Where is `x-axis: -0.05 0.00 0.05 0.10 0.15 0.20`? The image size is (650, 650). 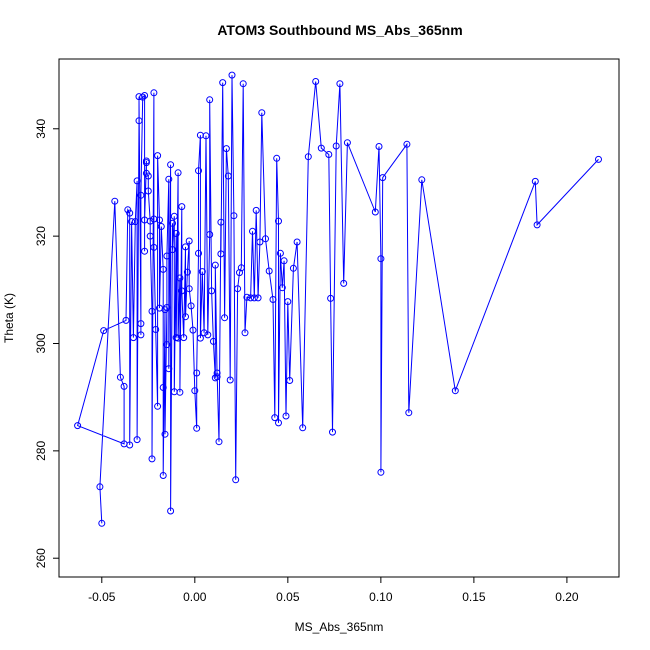 x-axis: -0.05 0.00 0.05 0.10 0.15 0.20 is located at coordinates (333, 590).